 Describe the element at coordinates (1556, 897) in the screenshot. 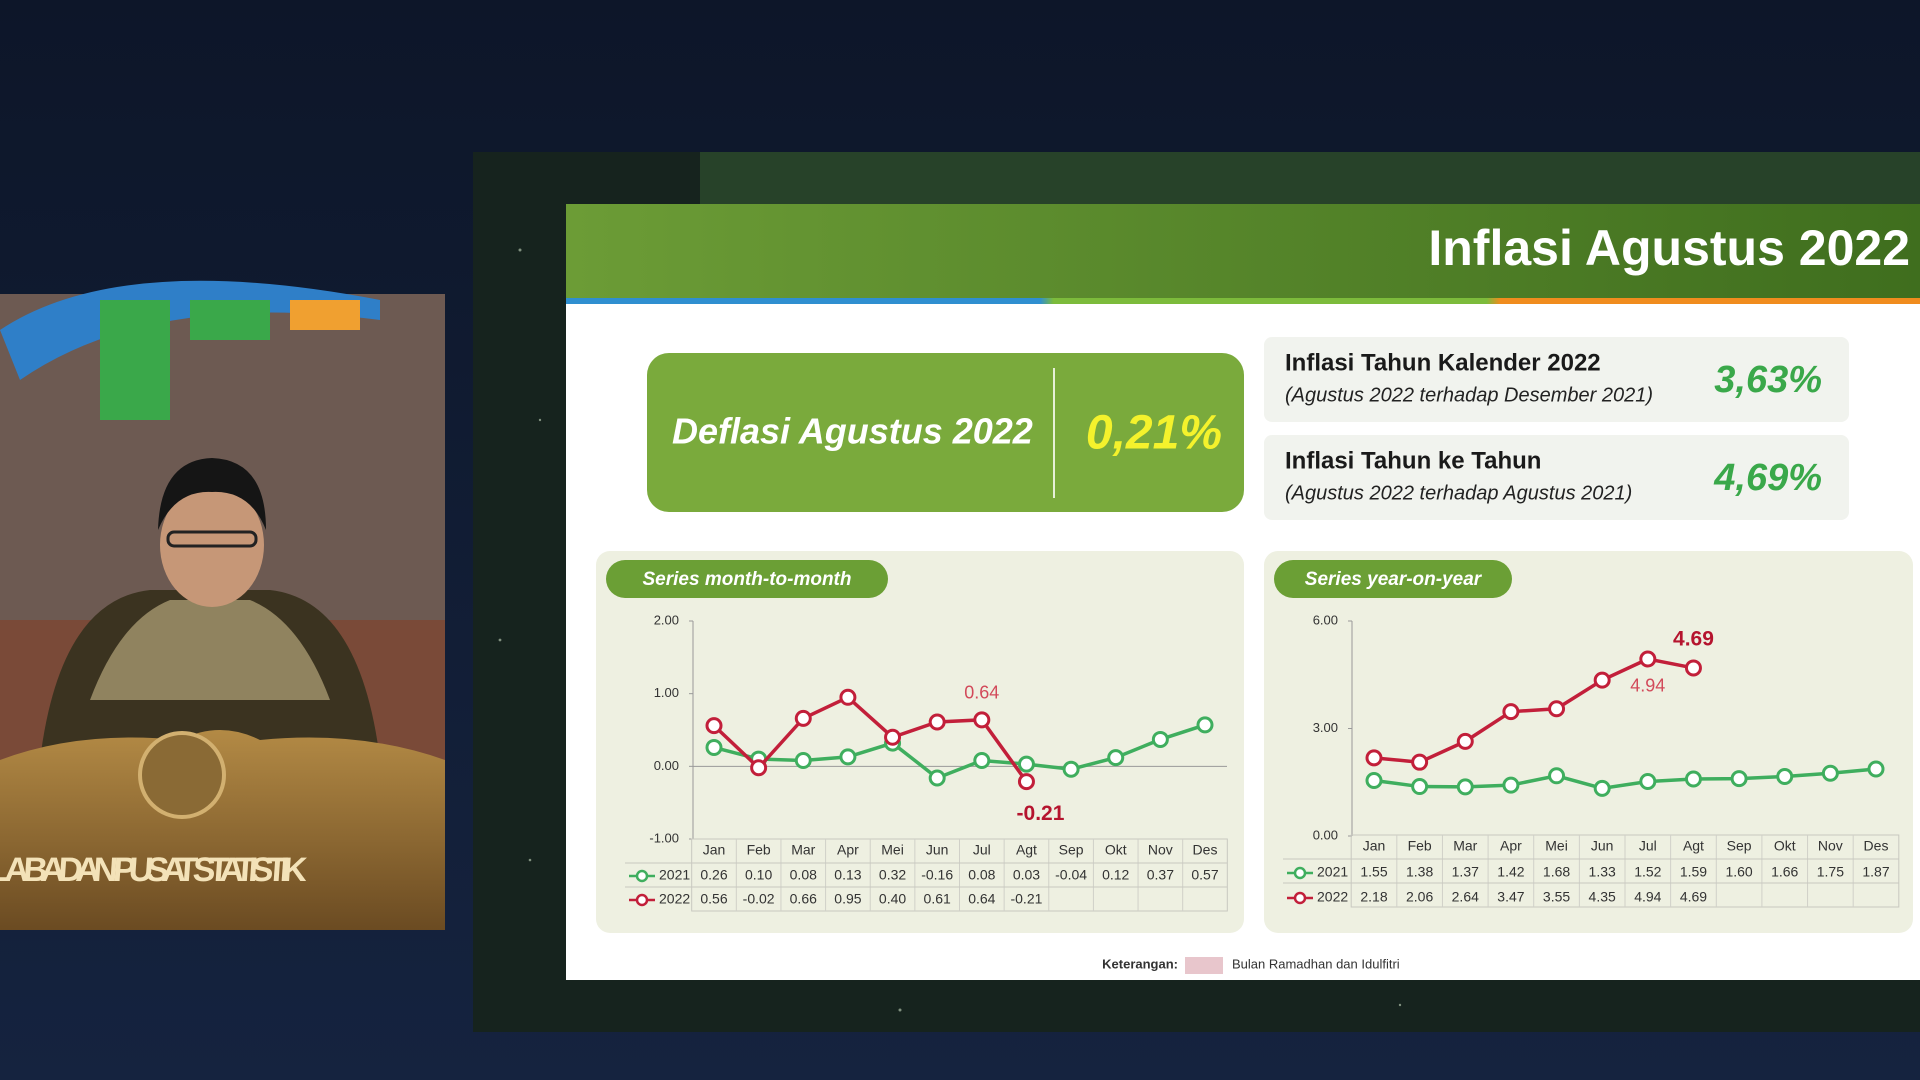

I see `table-value: 3.55` at that location.